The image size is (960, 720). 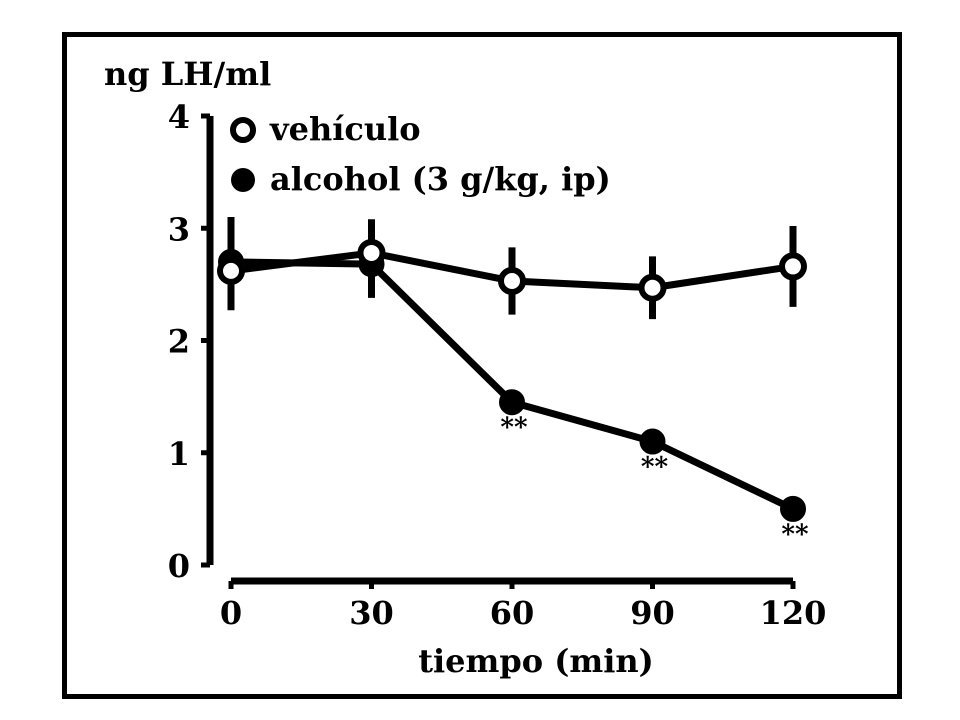 I want to click on legend-label-alcohol: alcohol (3 g/kg, ip), so click(x=440, y=179).